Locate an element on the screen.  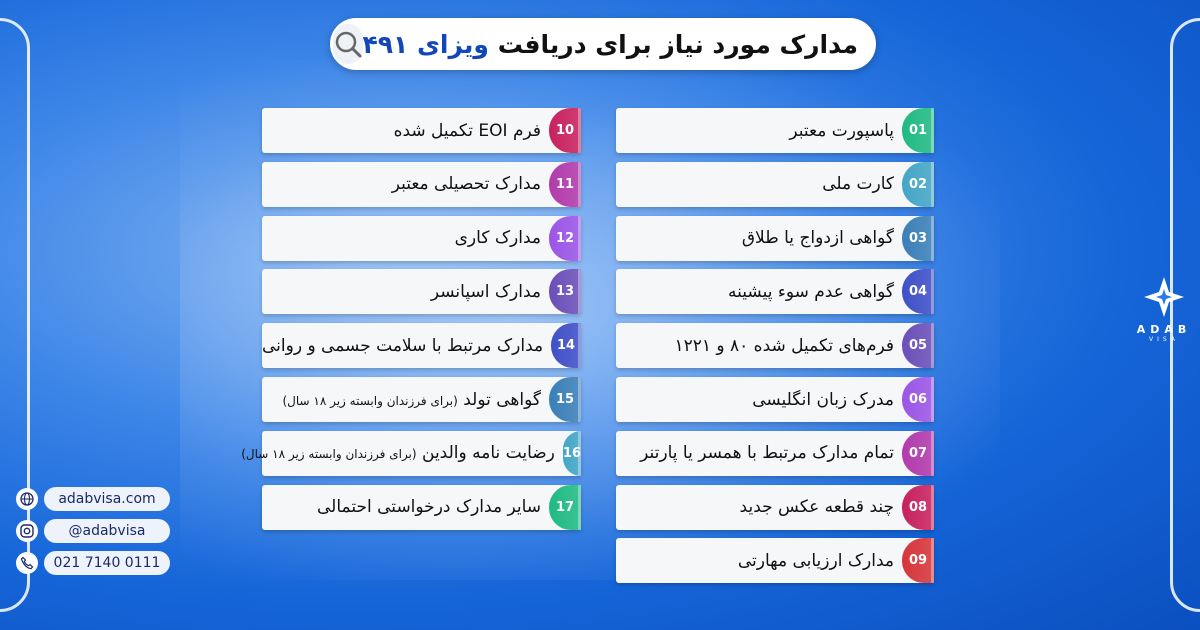
item-label: چند قطعه عکس جدید is located at coordinates (816, 507).